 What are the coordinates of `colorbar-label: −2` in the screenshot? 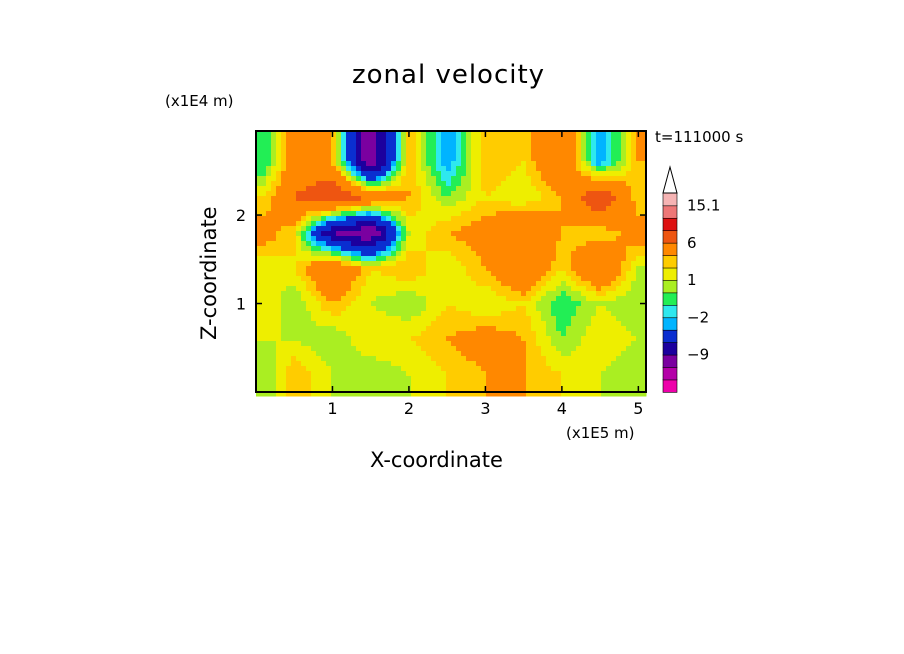 It's located at (698, 317).